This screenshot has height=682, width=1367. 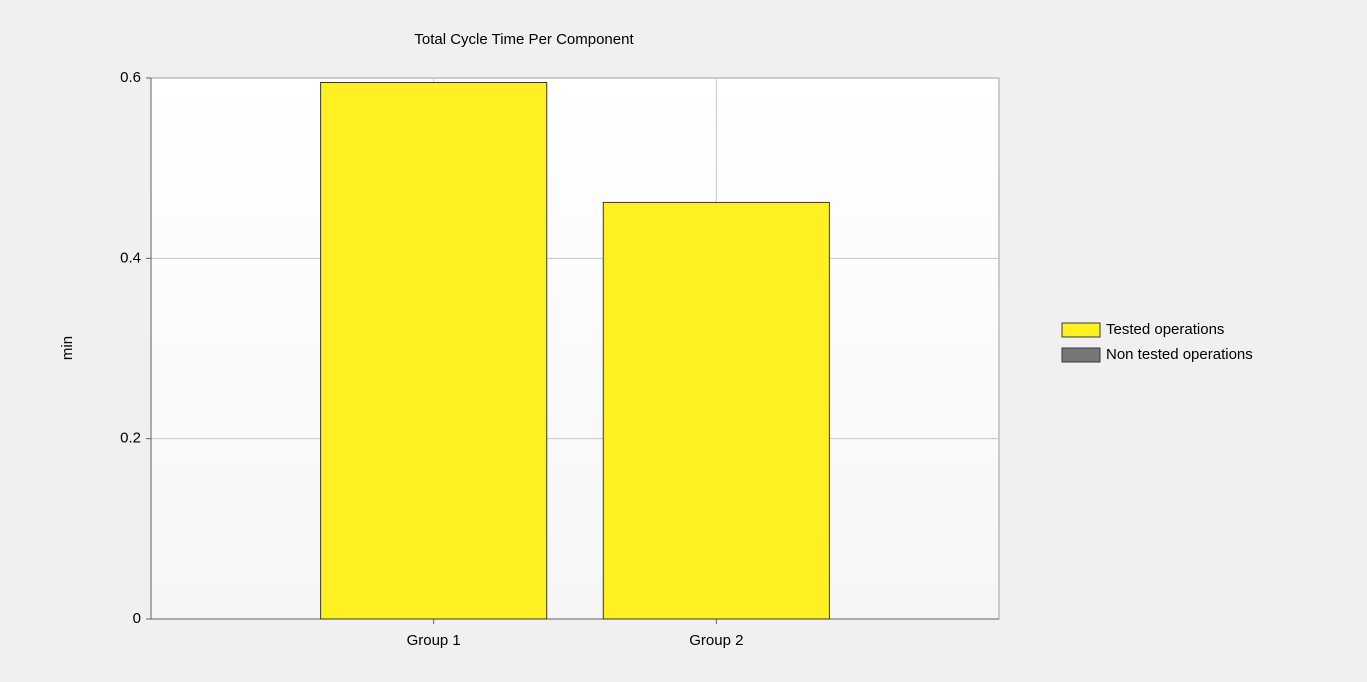 I want to click on y-tick-label: 0.2, so click(x=130, y=438).